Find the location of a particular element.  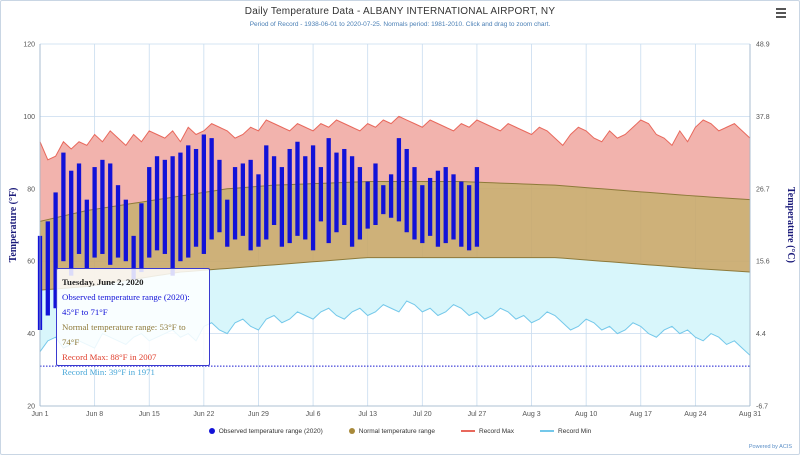

tooltip-normal: Normal temperature range: 53°F to 74°F is located at coordinates (124, 334).